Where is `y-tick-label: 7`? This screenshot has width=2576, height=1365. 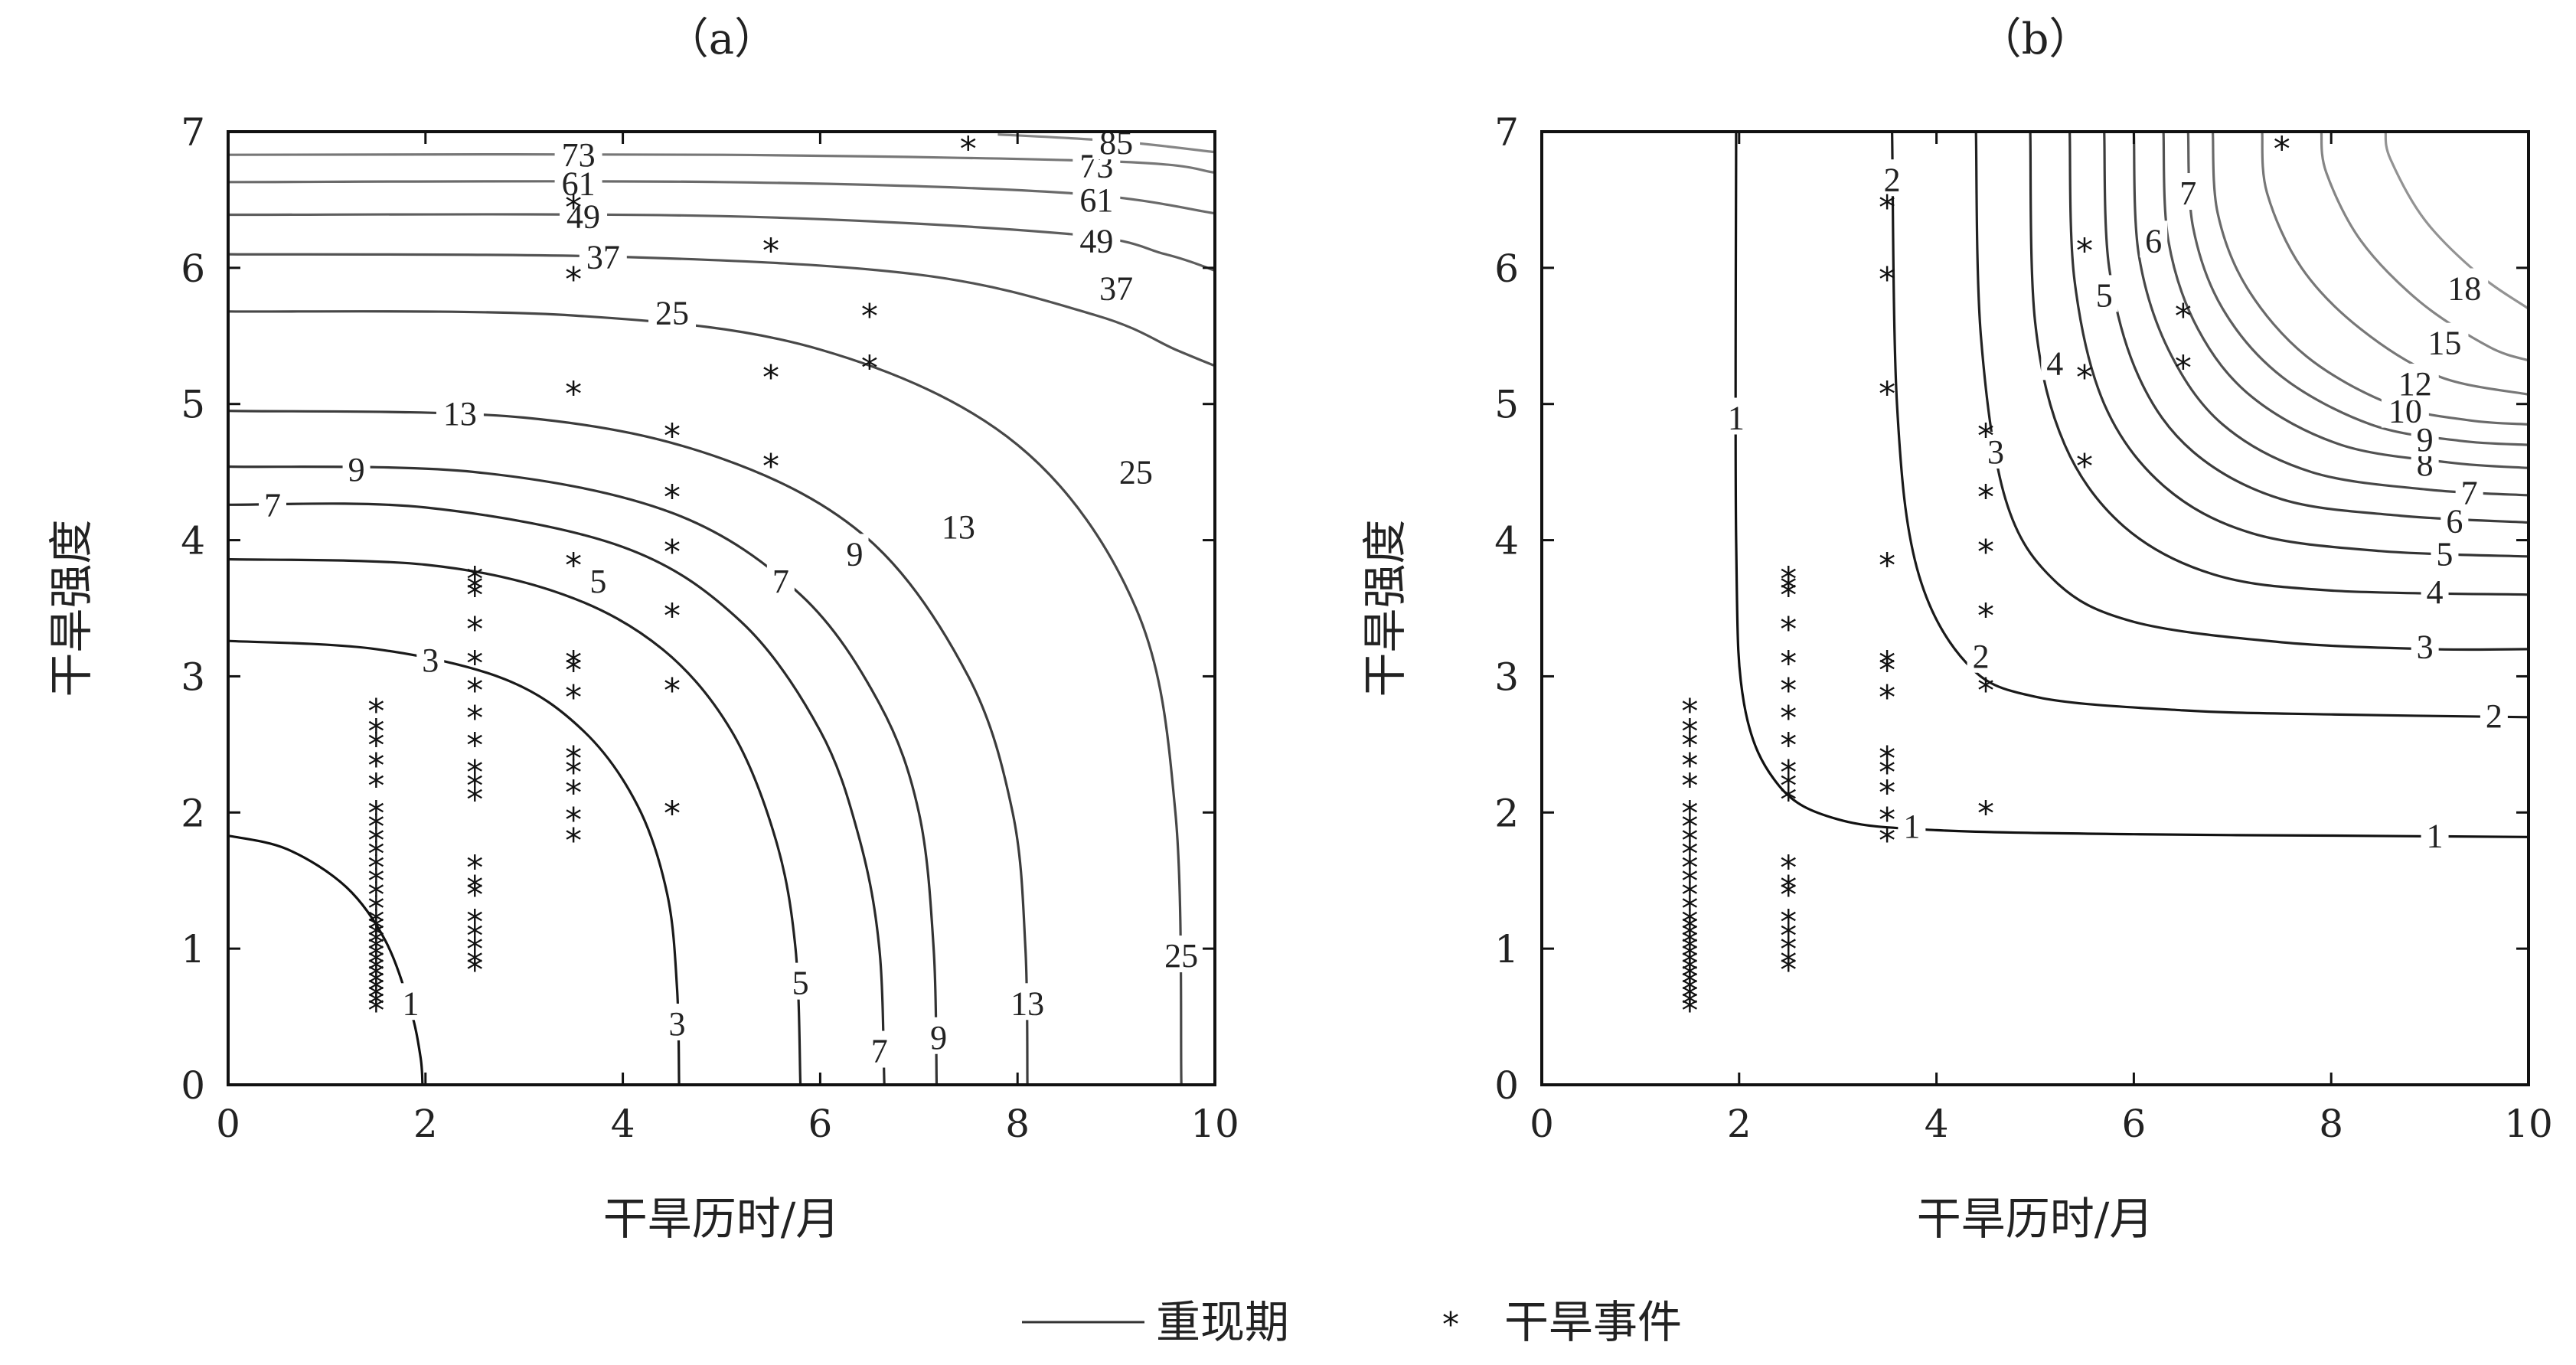
y-tick-label: 7 is located at coordinates (193, 132).